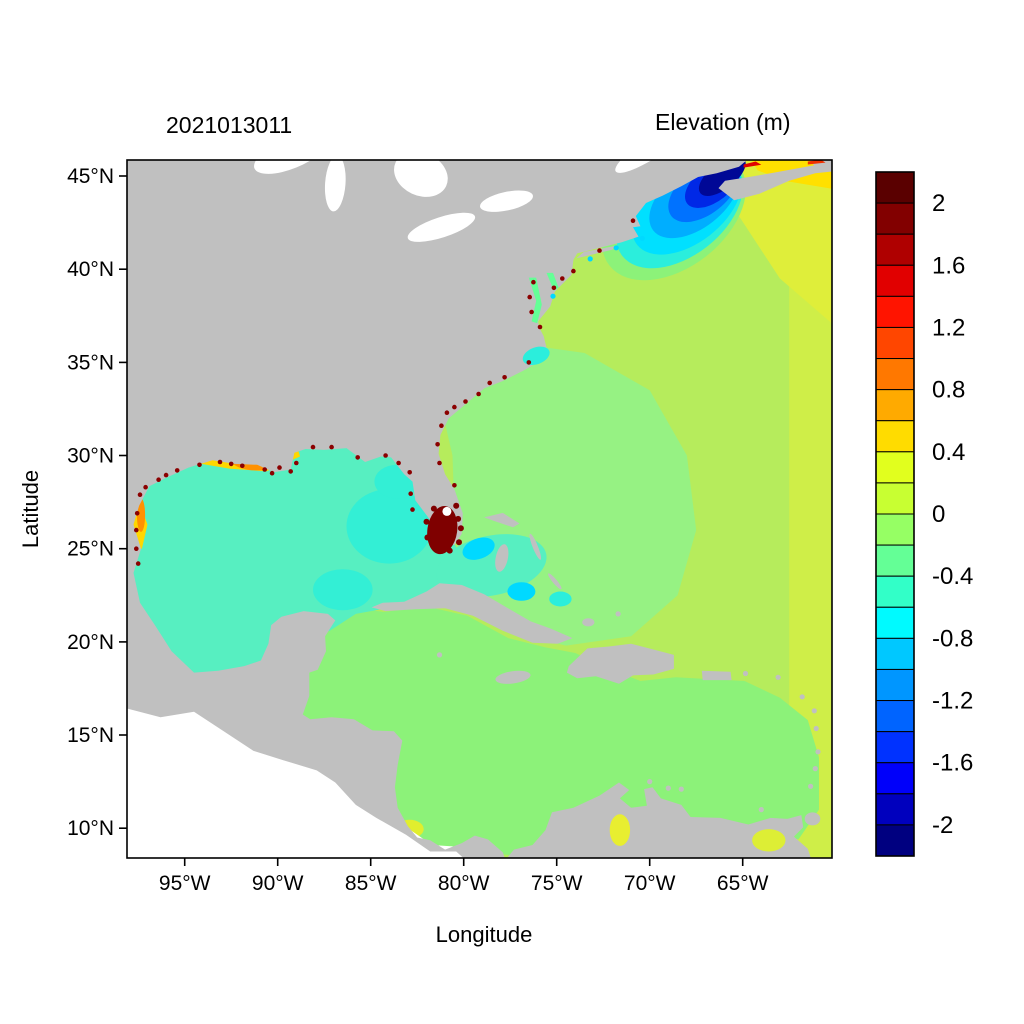  I want to click on run-timestamp-title: 2021013011, so click(229, 125).